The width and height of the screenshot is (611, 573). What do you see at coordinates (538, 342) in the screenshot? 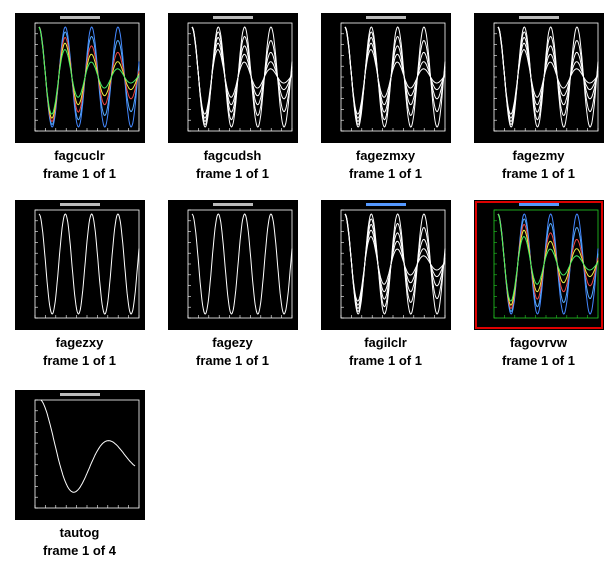
I see `item-name: fagovrvw` at bounding box center [538, 342].